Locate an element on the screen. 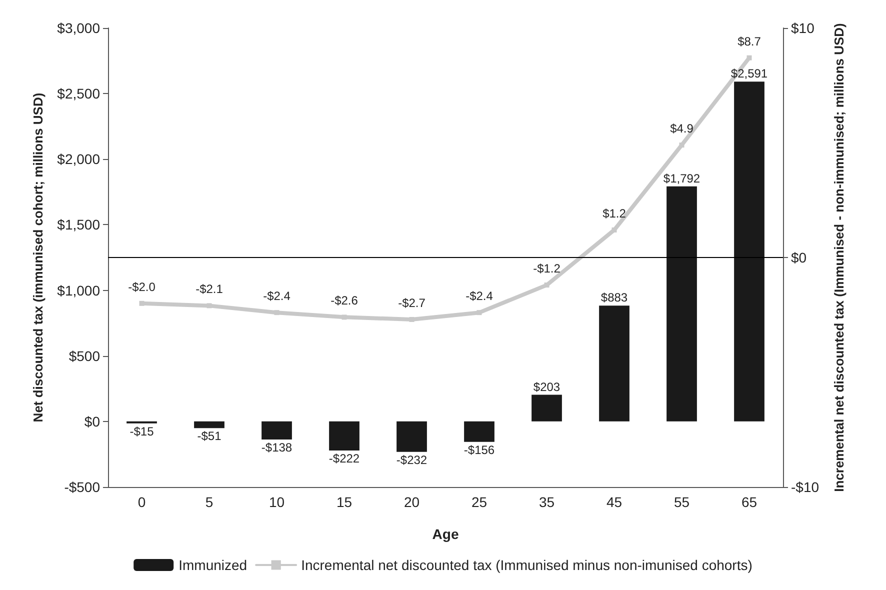  x-tick-label: 65 is located at coordinates (749, 502).